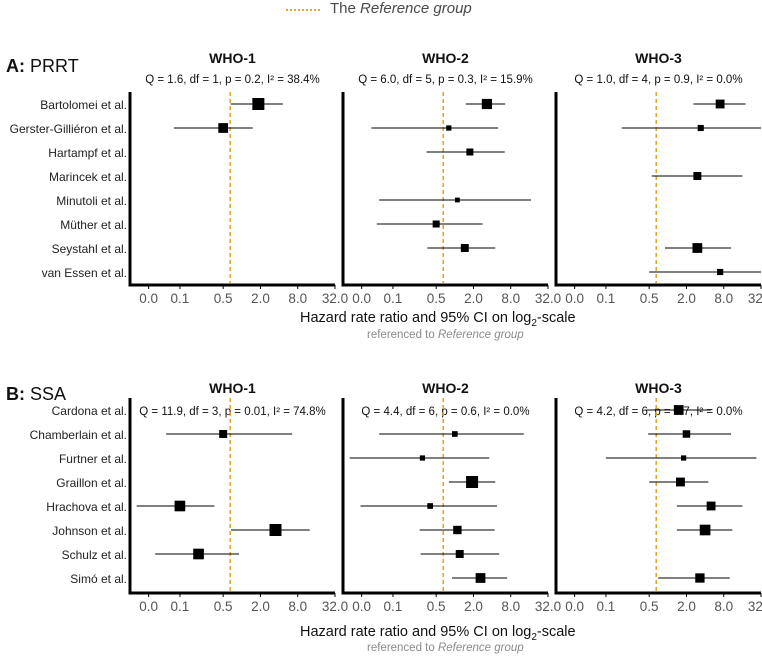 The image size is (762, 659). What do you see at coordinates (93, 459) in the screenshot?
I see `study-label: Furtner et al.` at bounding box center [93, 459].